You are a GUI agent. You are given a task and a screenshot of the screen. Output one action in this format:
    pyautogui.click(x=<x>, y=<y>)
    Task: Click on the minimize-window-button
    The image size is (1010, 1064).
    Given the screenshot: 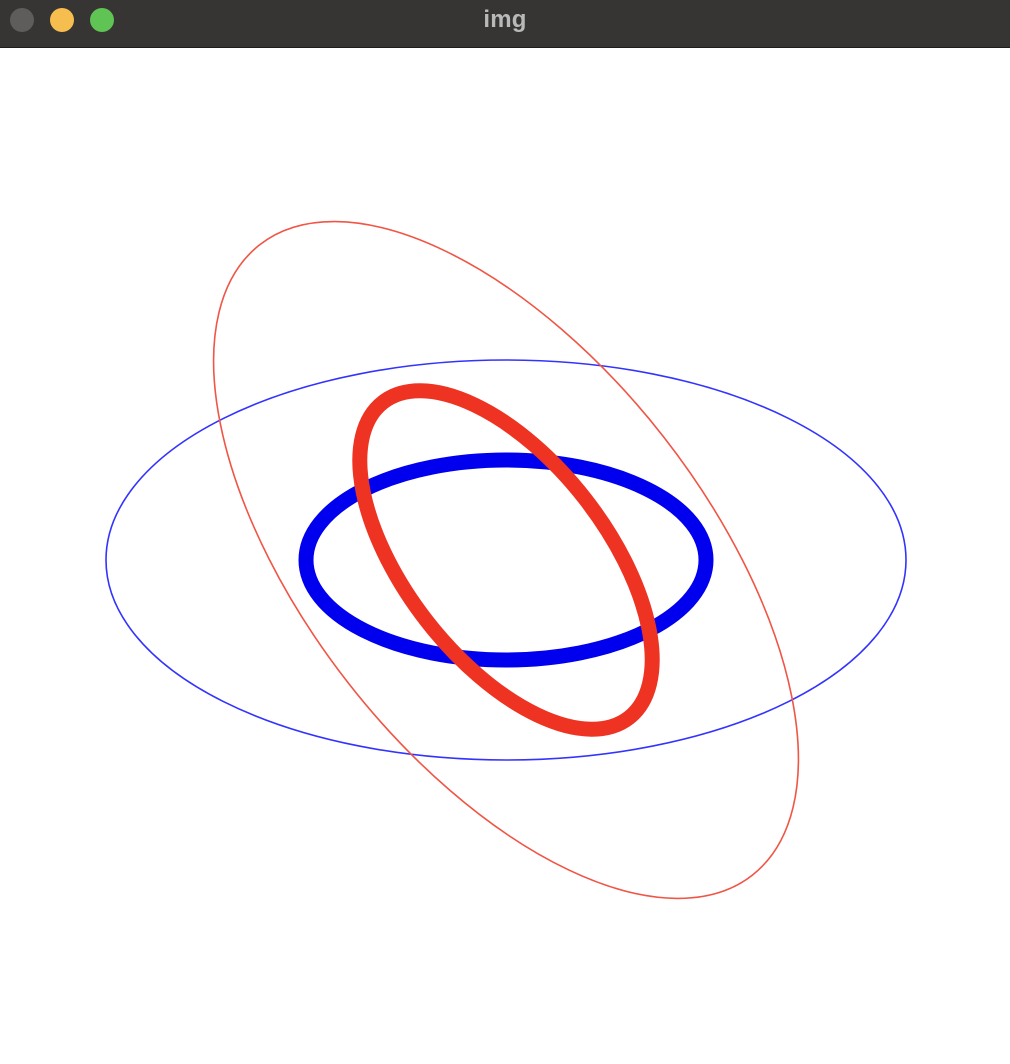 What is the action you would take?
    pyautogui.click(x=62, y=20)
    